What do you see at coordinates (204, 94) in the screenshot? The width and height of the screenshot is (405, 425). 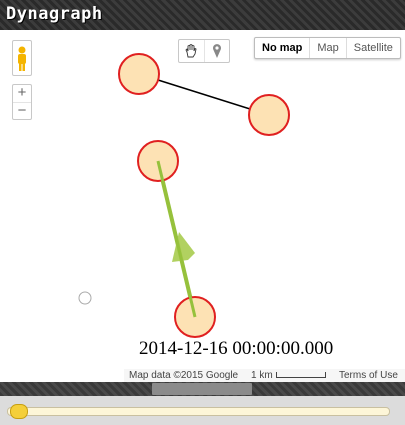 I see `edge-n1-n2` at bounding box center [204, 94].